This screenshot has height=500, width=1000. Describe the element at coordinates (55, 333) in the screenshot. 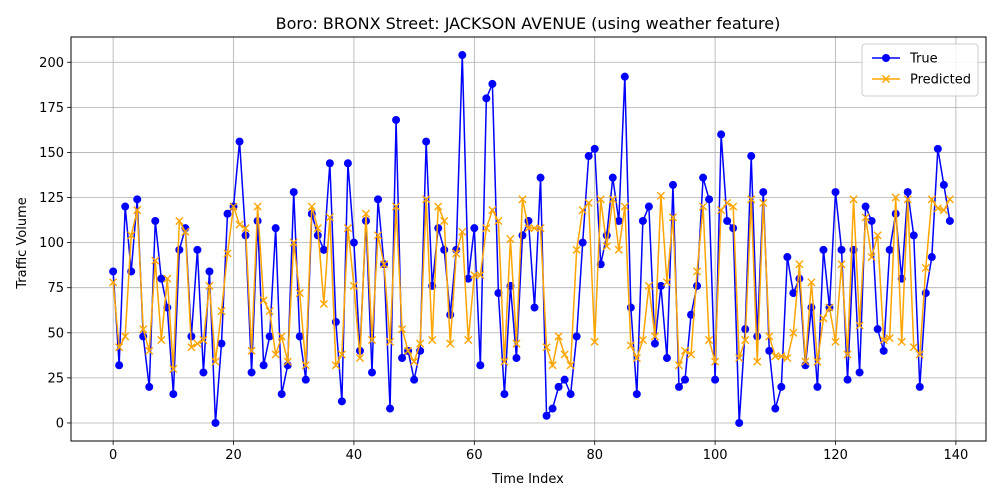

I see `y-tick-label: 50` at that location.